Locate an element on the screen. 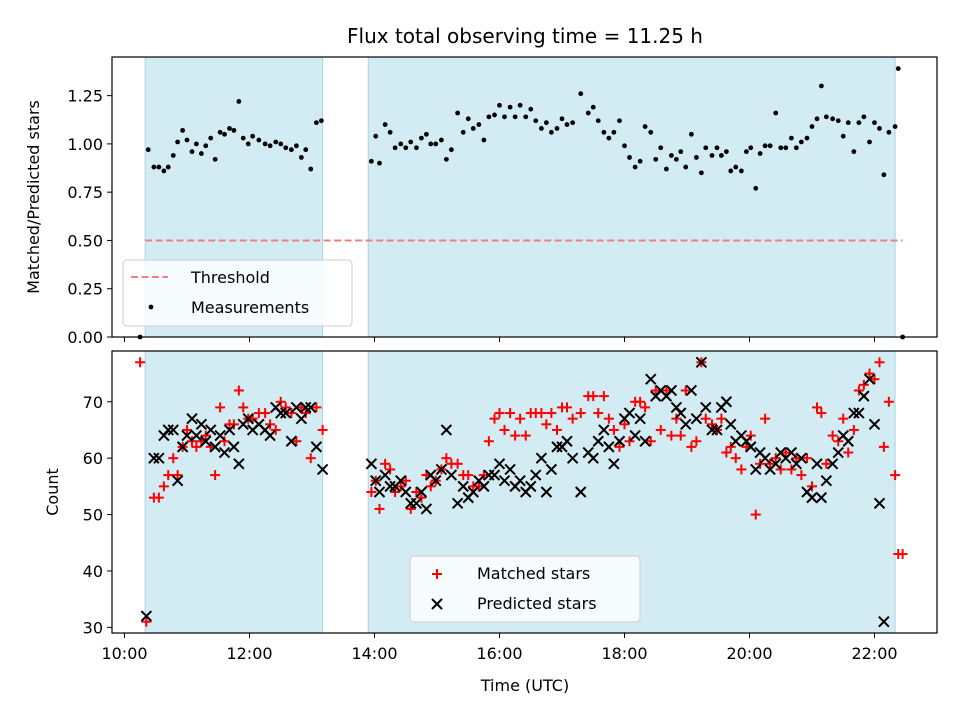 This screenshot has height=720, width=960. y-tick-label: 60 is located at coordinates (93, 458).